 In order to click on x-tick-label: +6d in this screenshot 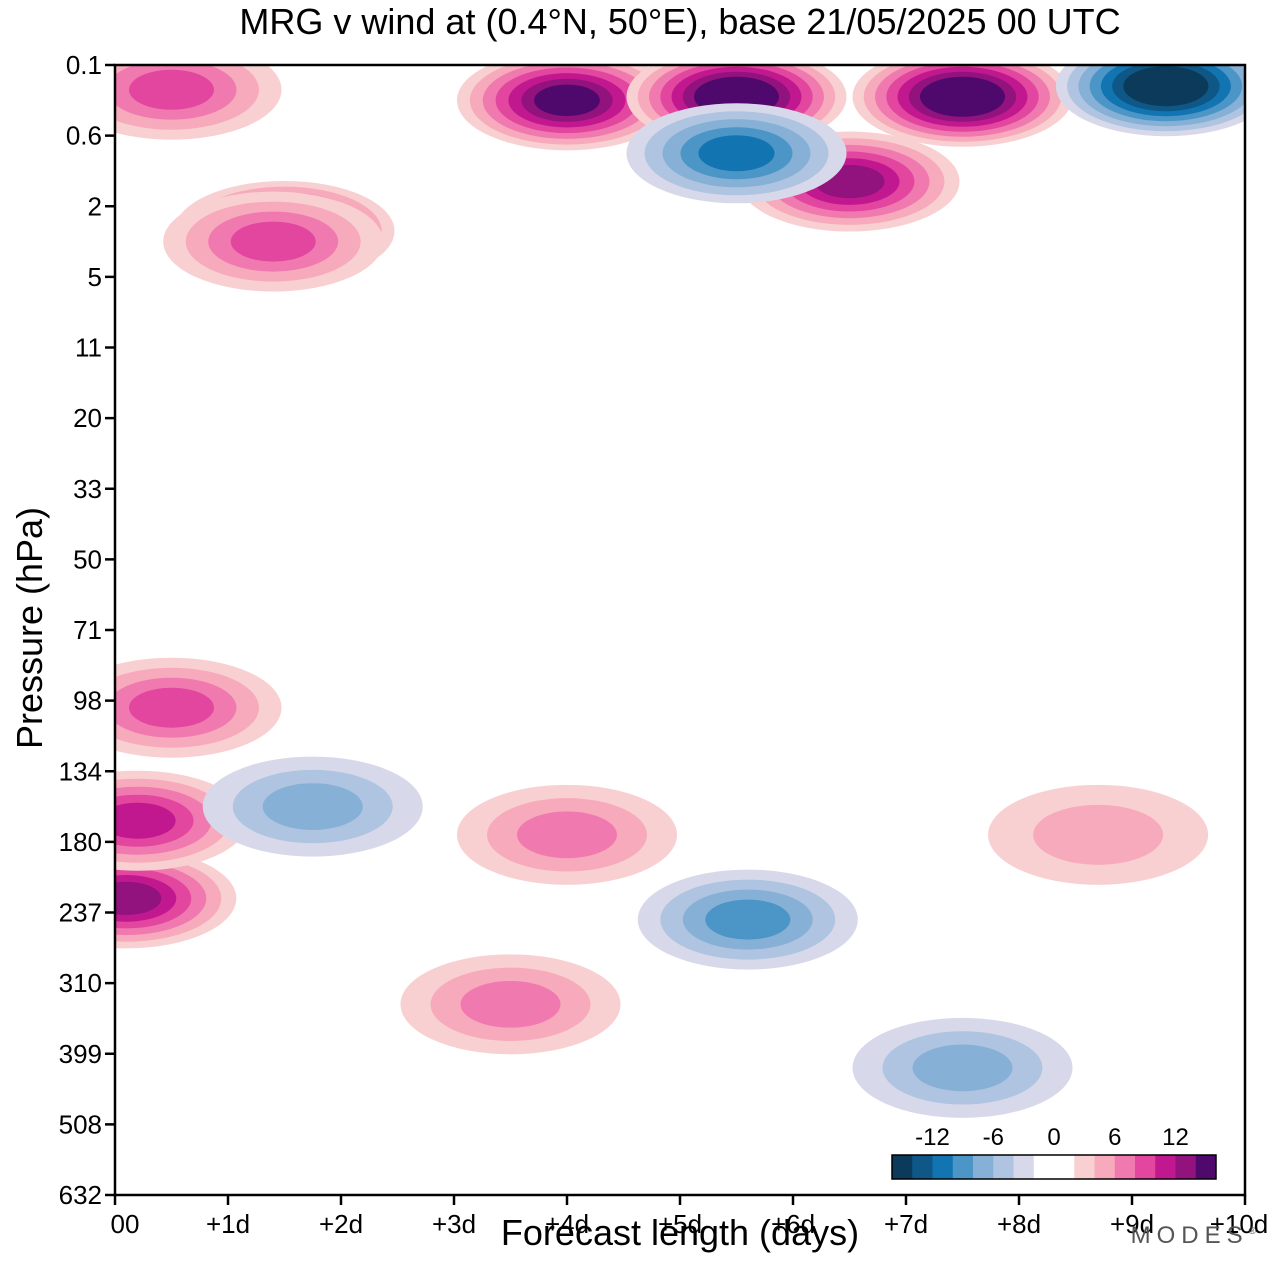, I will do `click(793, 1224)`.